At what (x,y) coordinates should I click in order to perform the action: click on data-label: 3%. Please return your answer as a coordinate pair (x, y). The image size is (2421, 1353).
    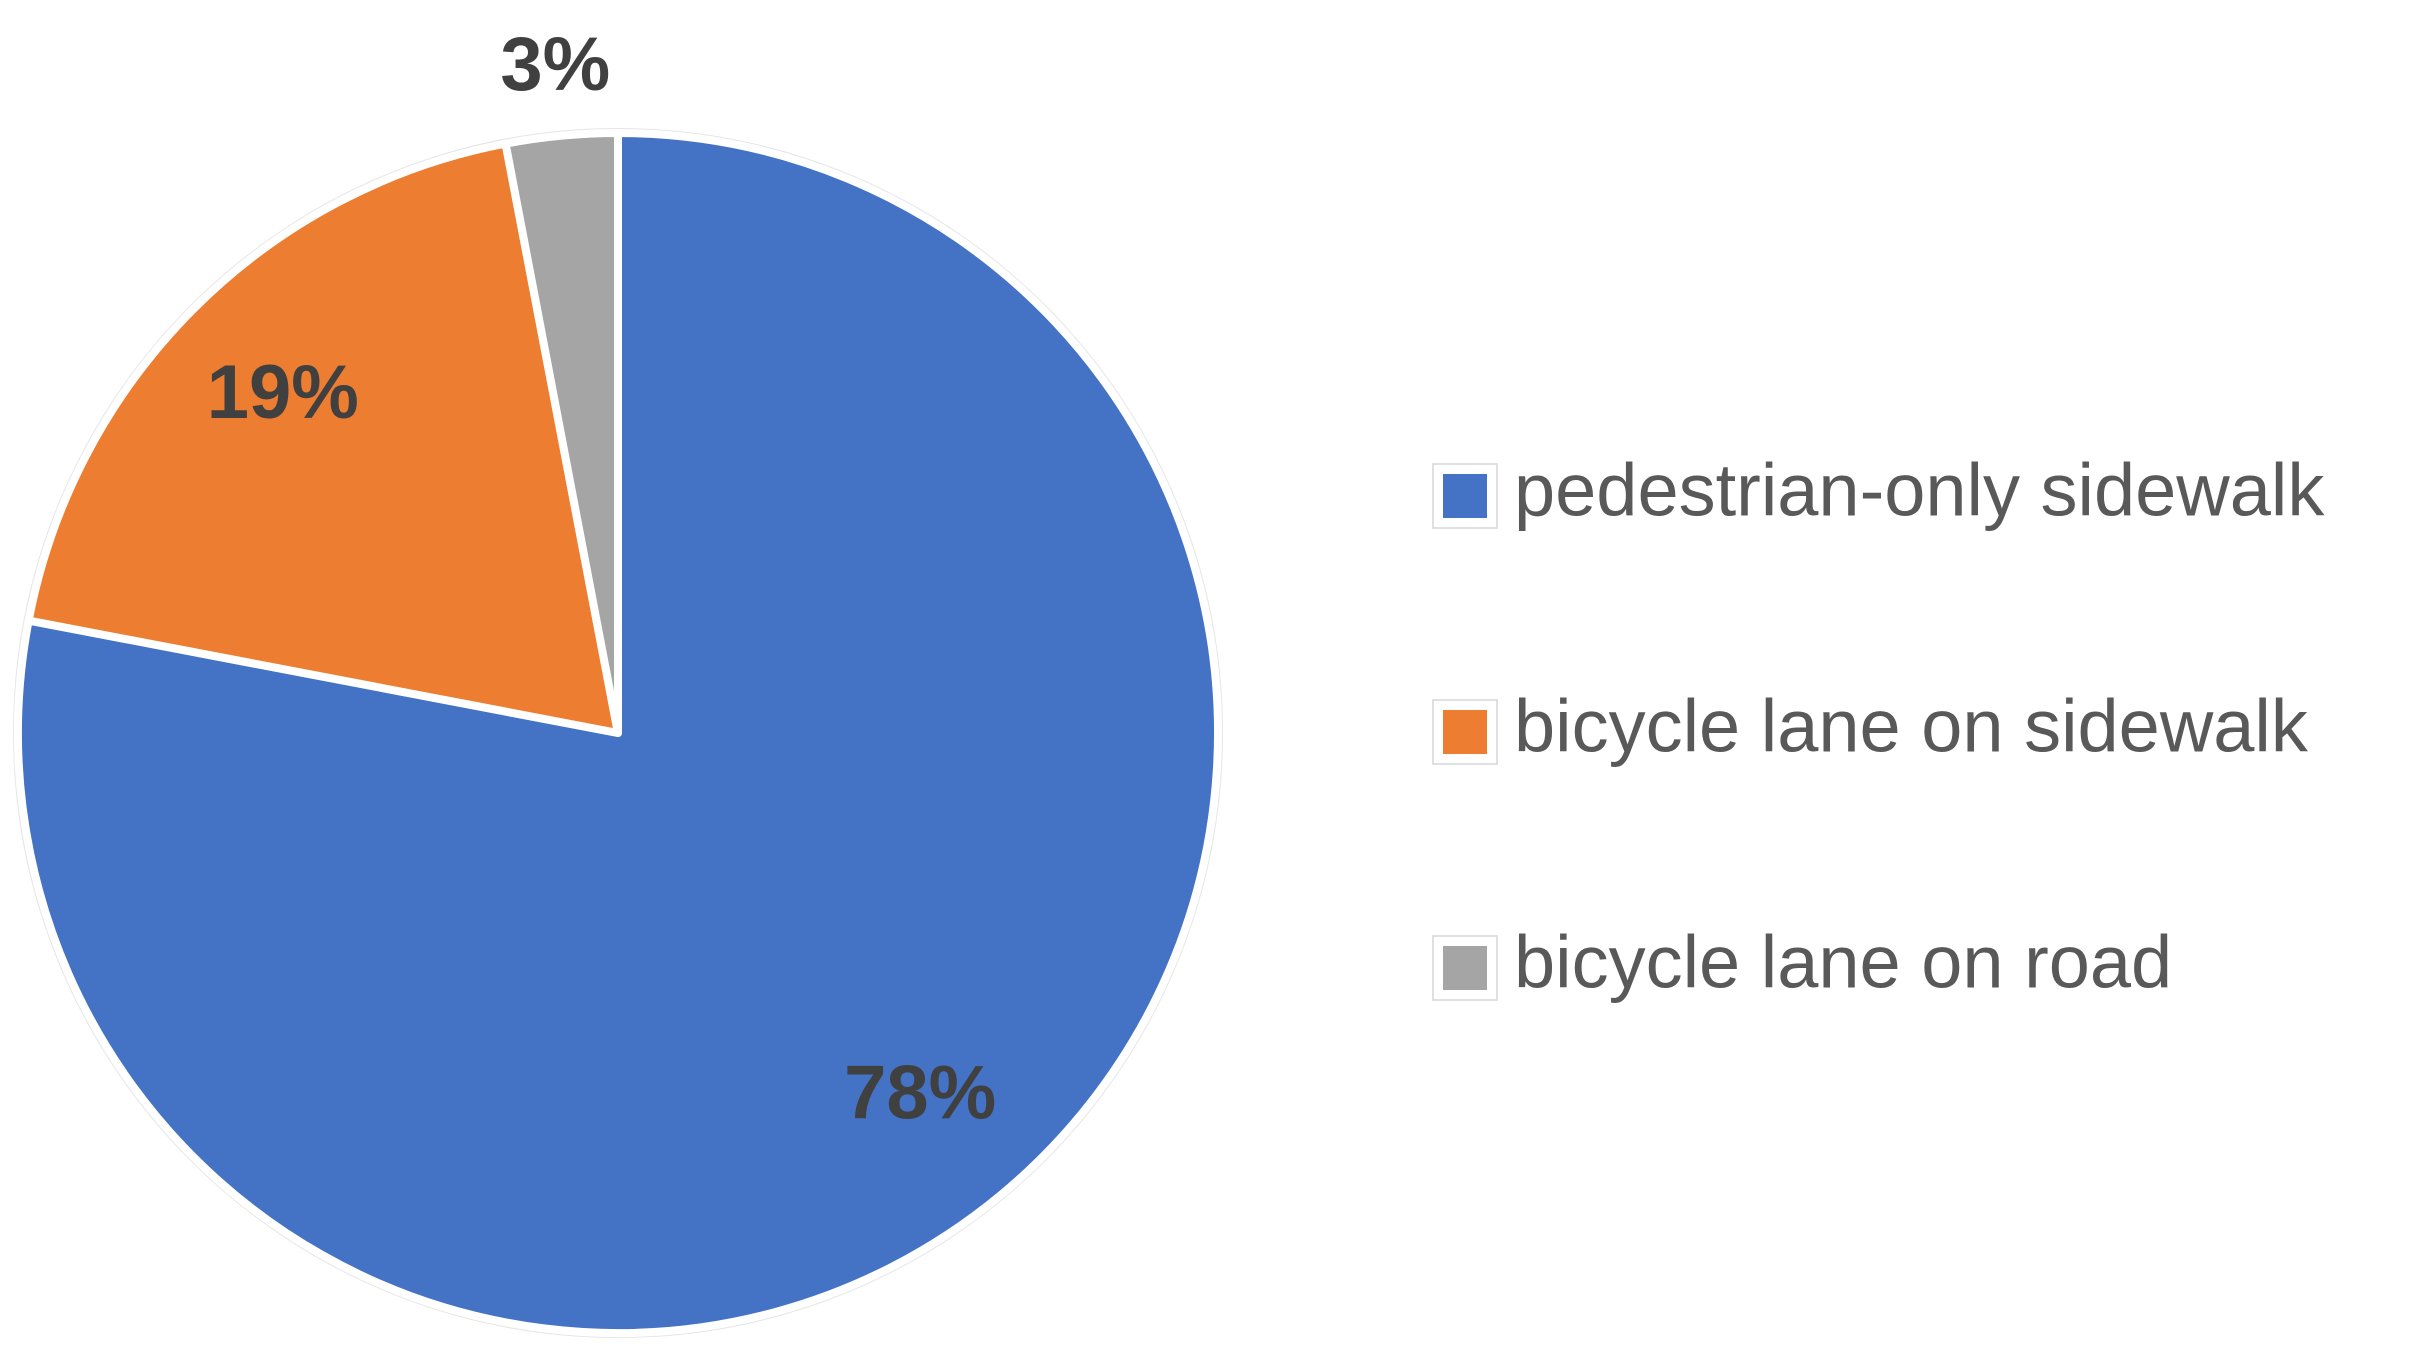
    Looking at the image, I should click on (555, 64).